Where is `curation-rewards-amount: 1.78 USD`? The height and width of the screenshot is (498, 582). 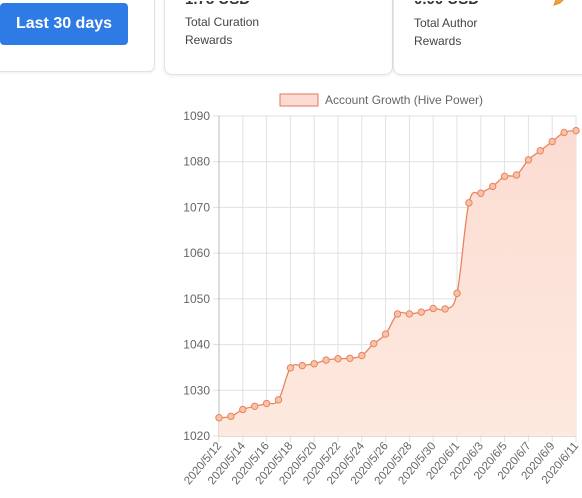 curation-rewards-amount: 1.78 USD is located at coordinates (217, 4).